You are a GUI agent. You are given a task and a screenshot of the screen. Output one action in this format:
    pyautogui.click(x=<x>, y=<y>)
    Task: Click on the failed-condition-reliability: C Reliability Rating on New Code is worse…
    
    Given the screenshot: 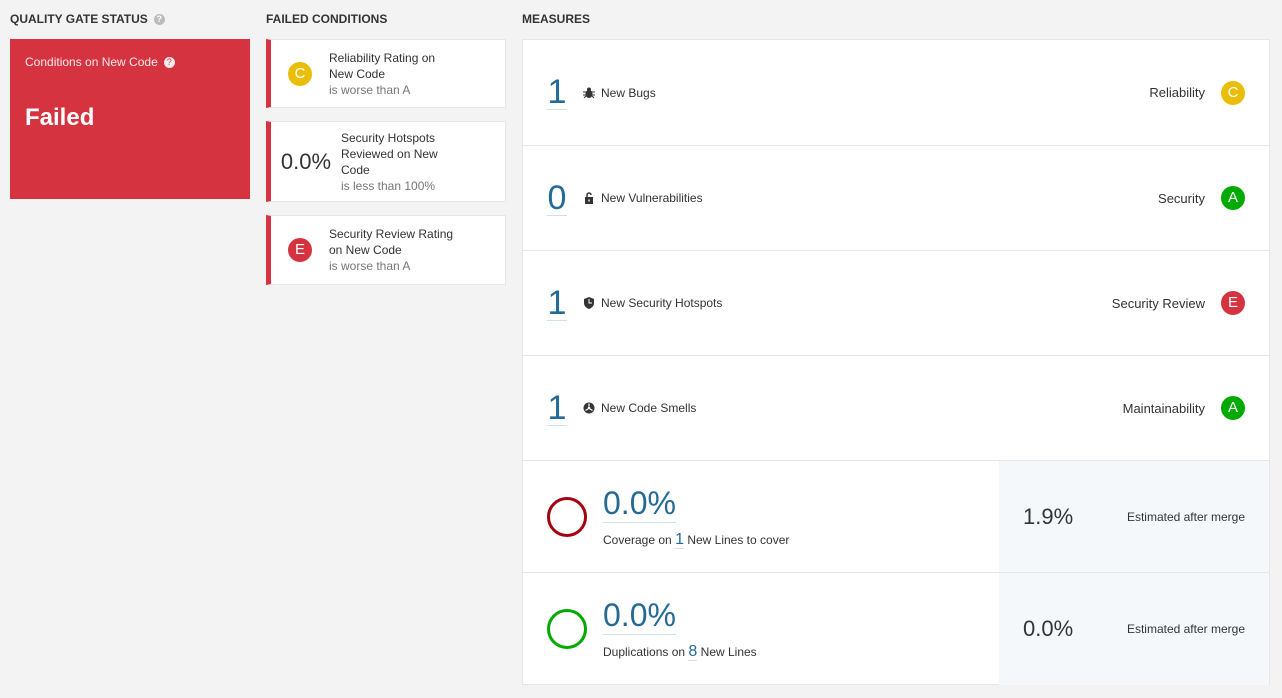 What is the action you would take?
    pyautogui.click(x=386, y=73)
    